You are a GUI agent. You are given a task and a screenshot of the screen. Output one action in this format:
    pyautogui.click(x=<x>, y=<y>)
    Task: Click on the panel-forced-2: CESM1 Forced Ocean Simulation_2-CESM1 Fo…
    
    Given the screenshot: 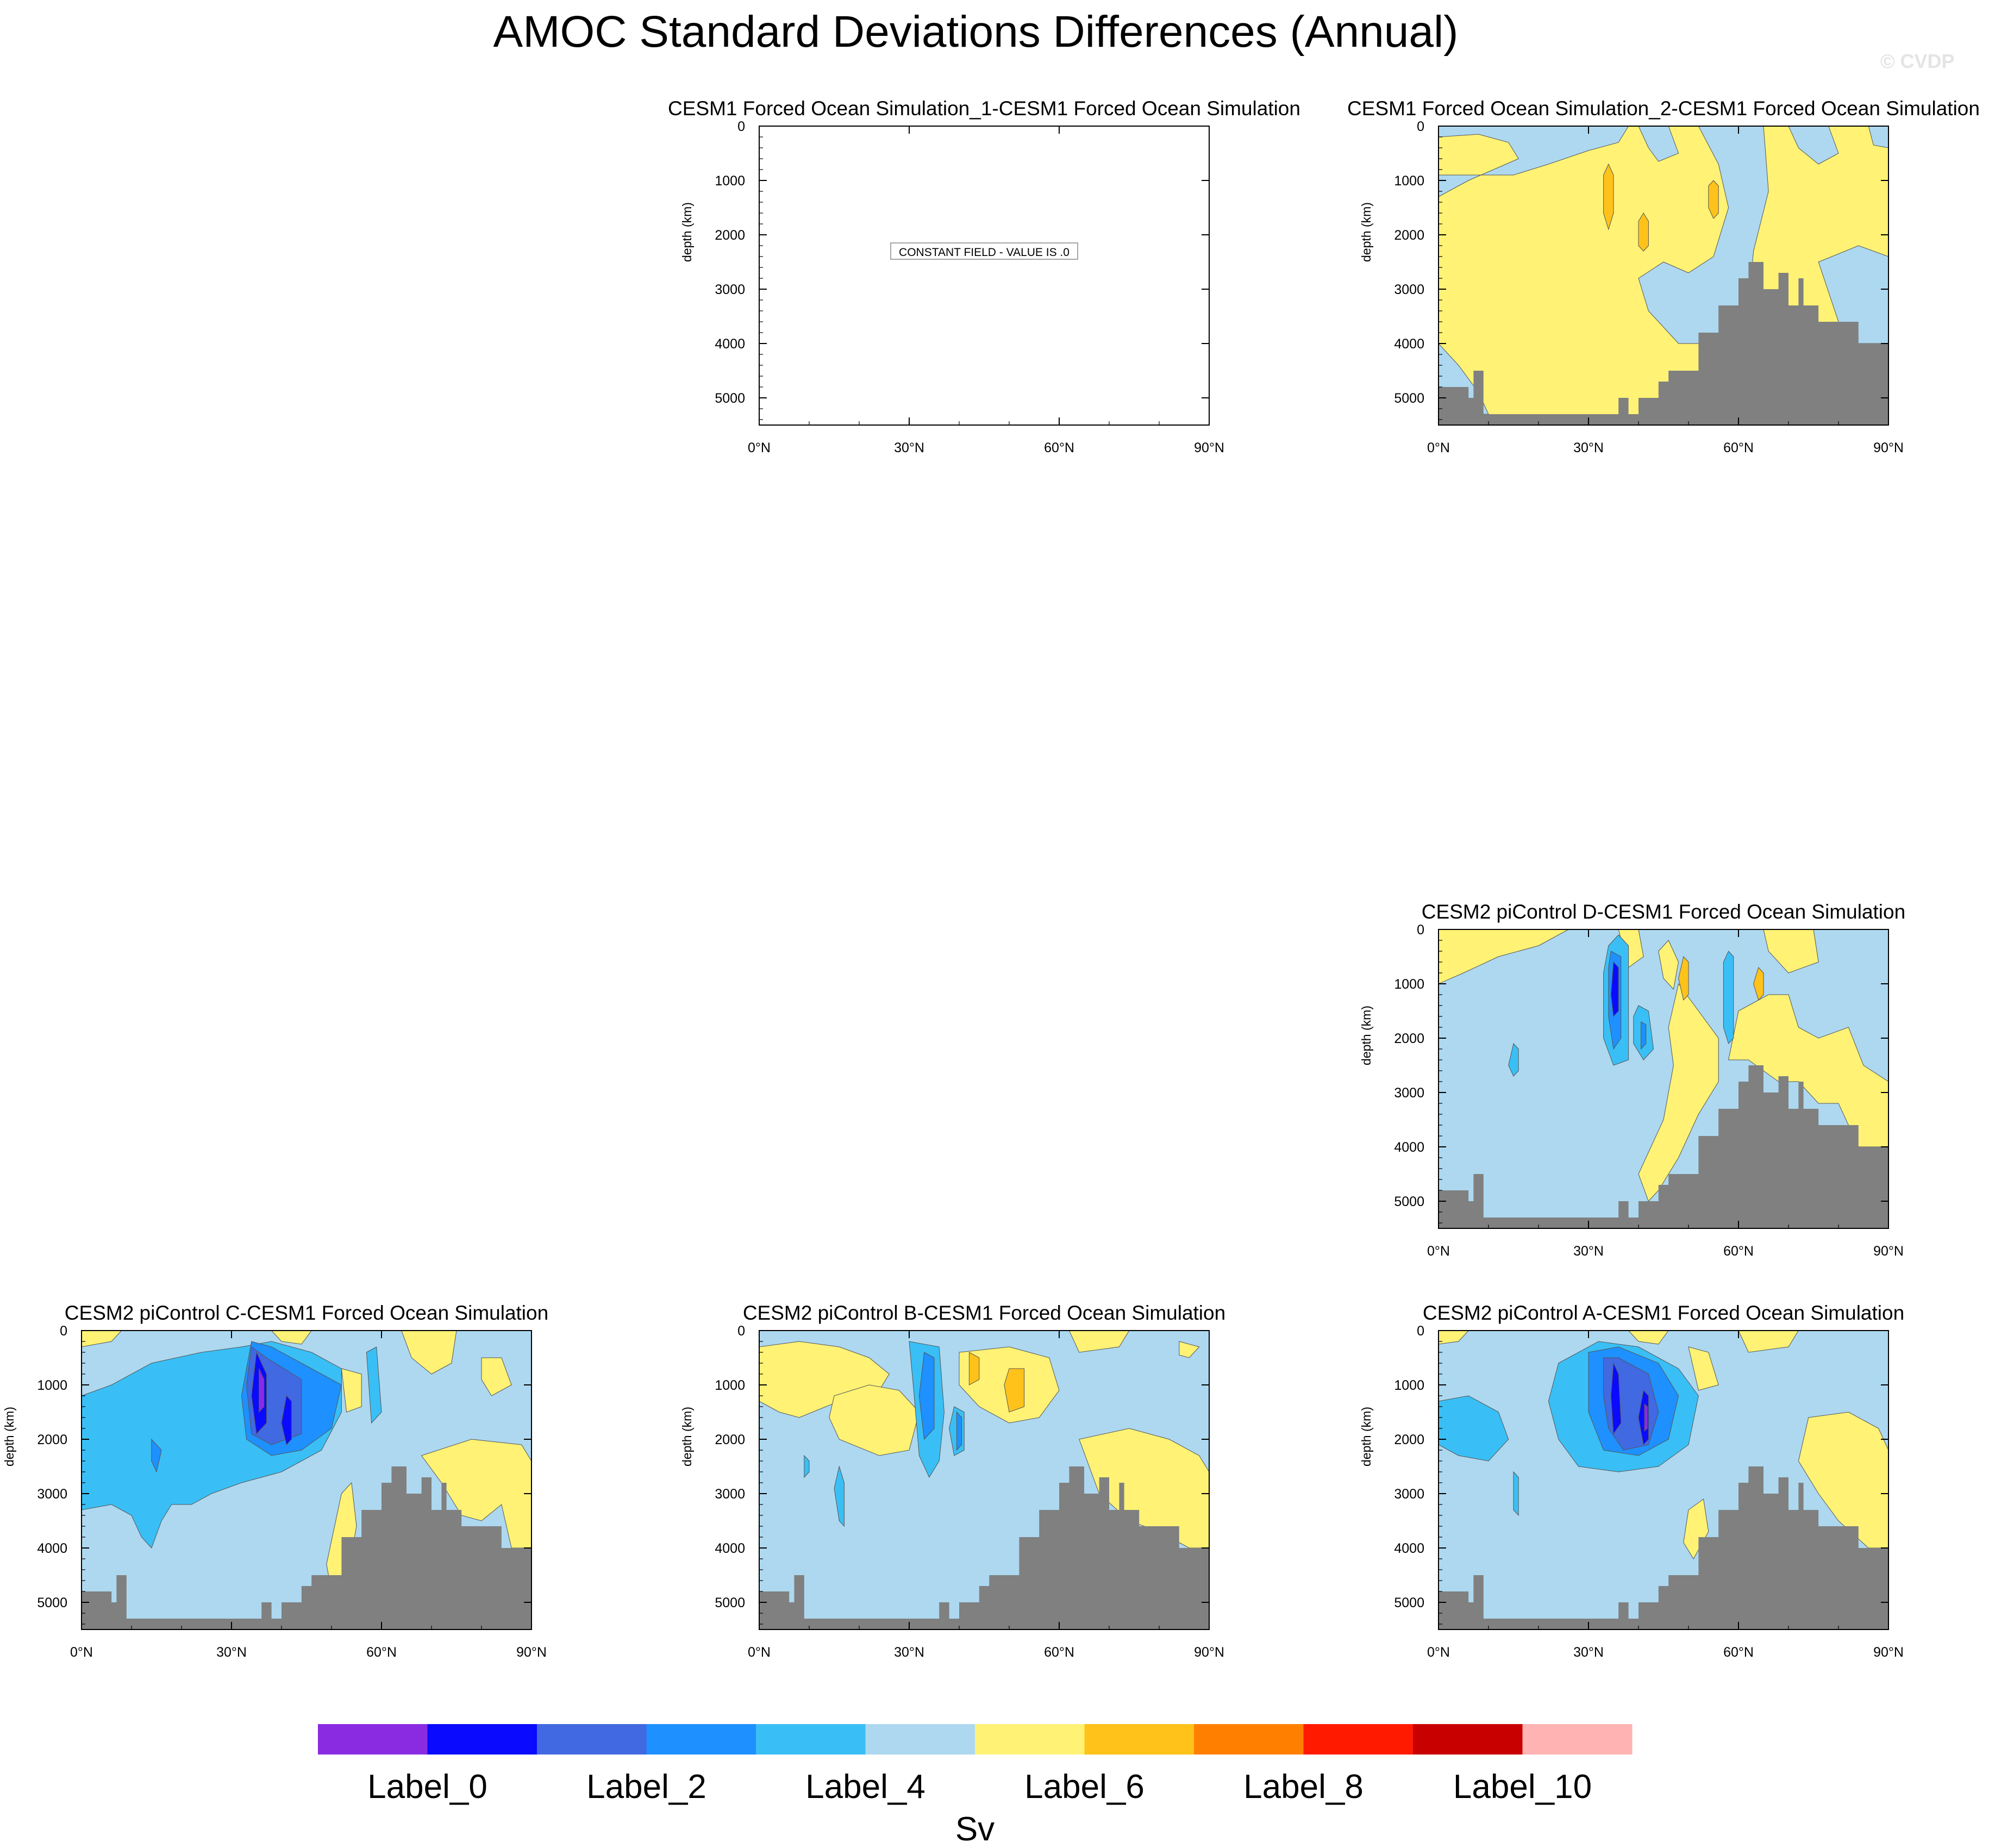 What is the action you would take?
    pyautogui.click(x=1663, y=276)
    